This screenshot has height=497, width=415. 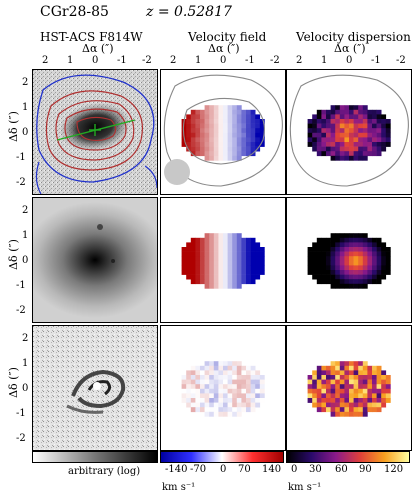 I want to click on y-axis-title-row3: Δδ (″), so click(x=13, y=382).